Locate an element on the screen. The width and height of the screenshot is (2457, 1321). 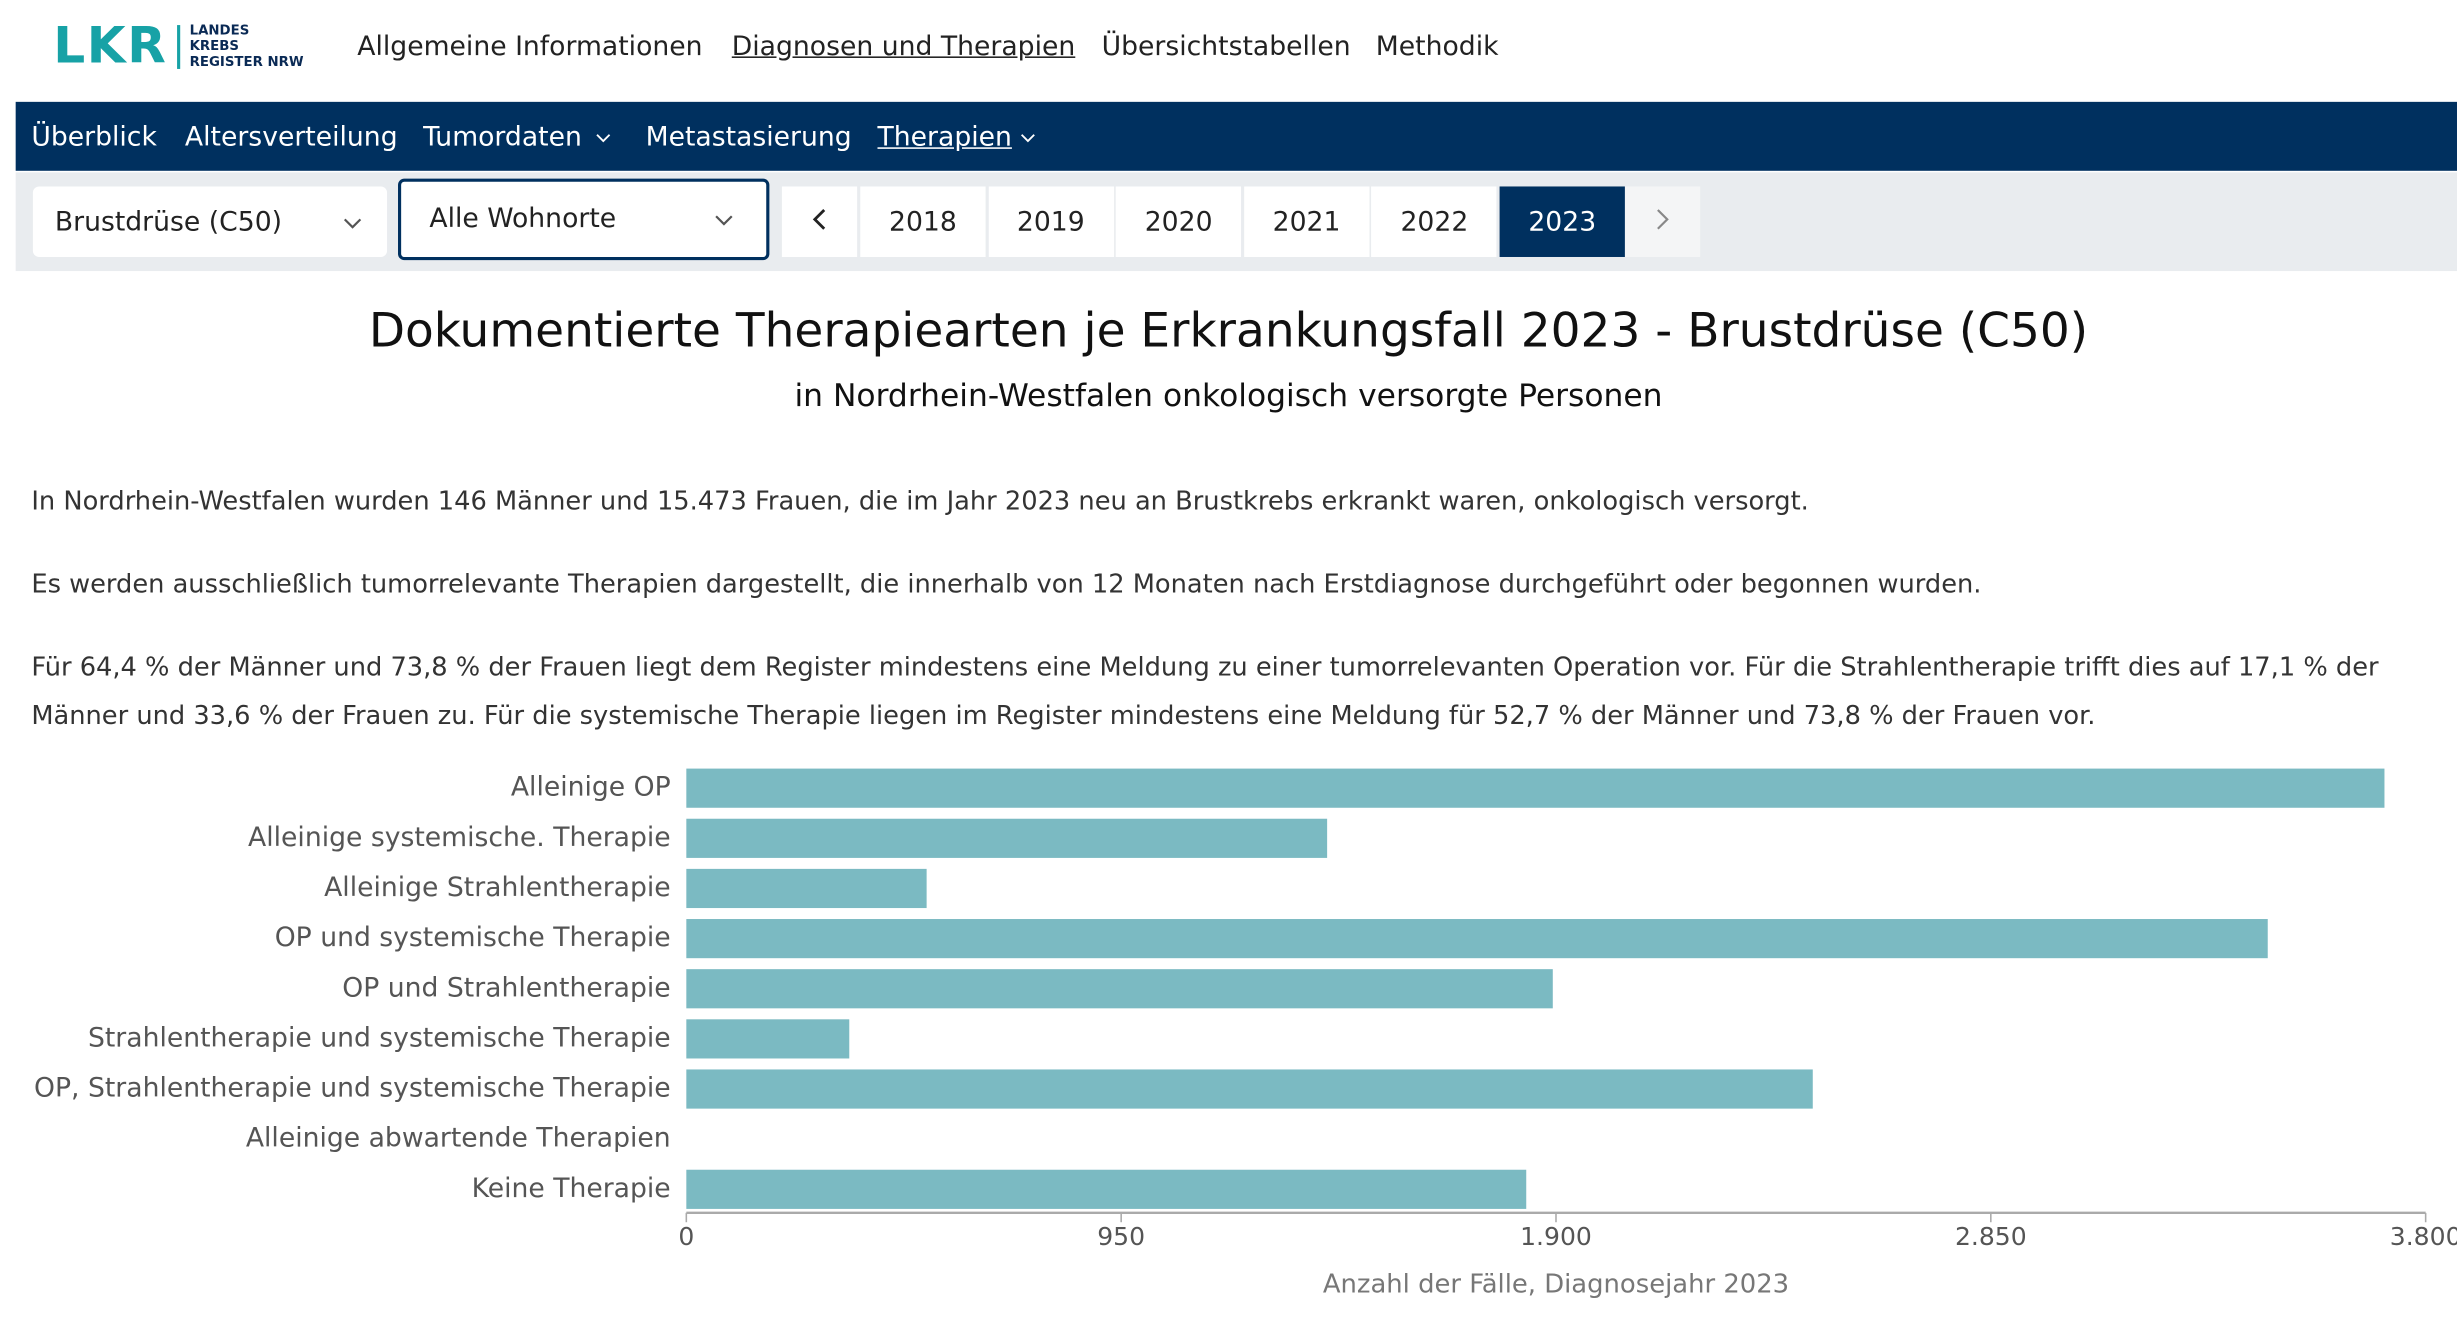
logo-mark: LKR is located at coordinates (110, 45).